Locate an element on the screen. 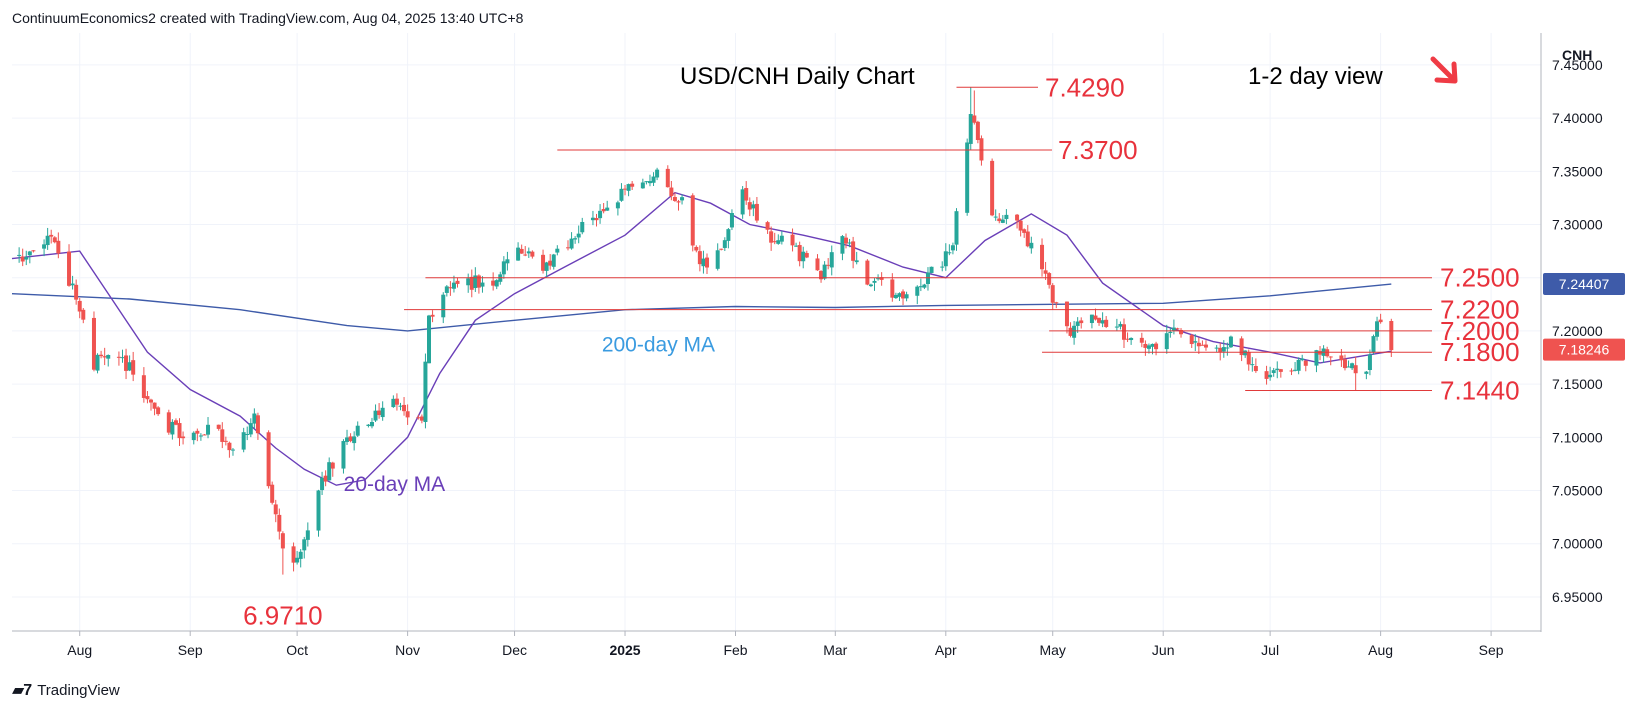  brand-logo: ▰7 TradingView is located at coordinates (66, 690).